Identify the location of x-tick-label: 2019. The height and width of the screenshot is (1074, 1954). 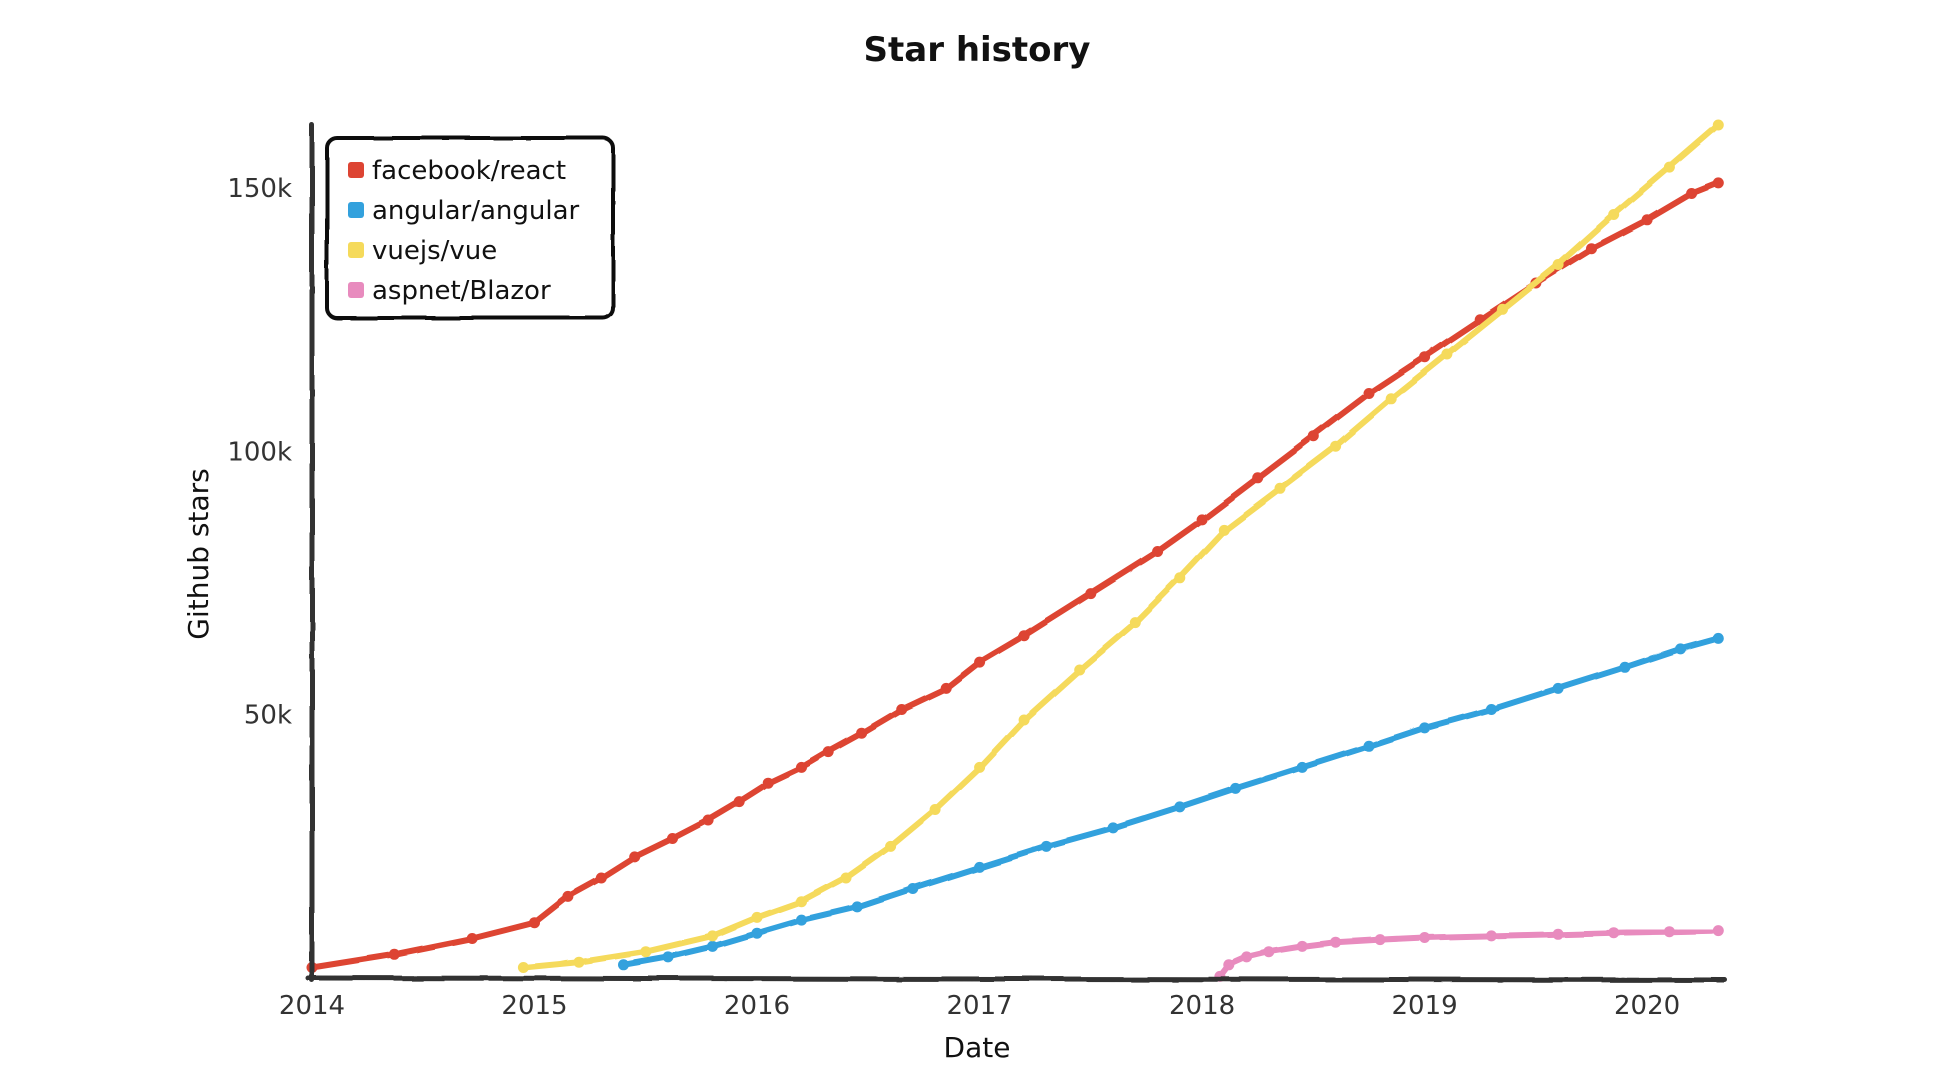
(1425, 1006).